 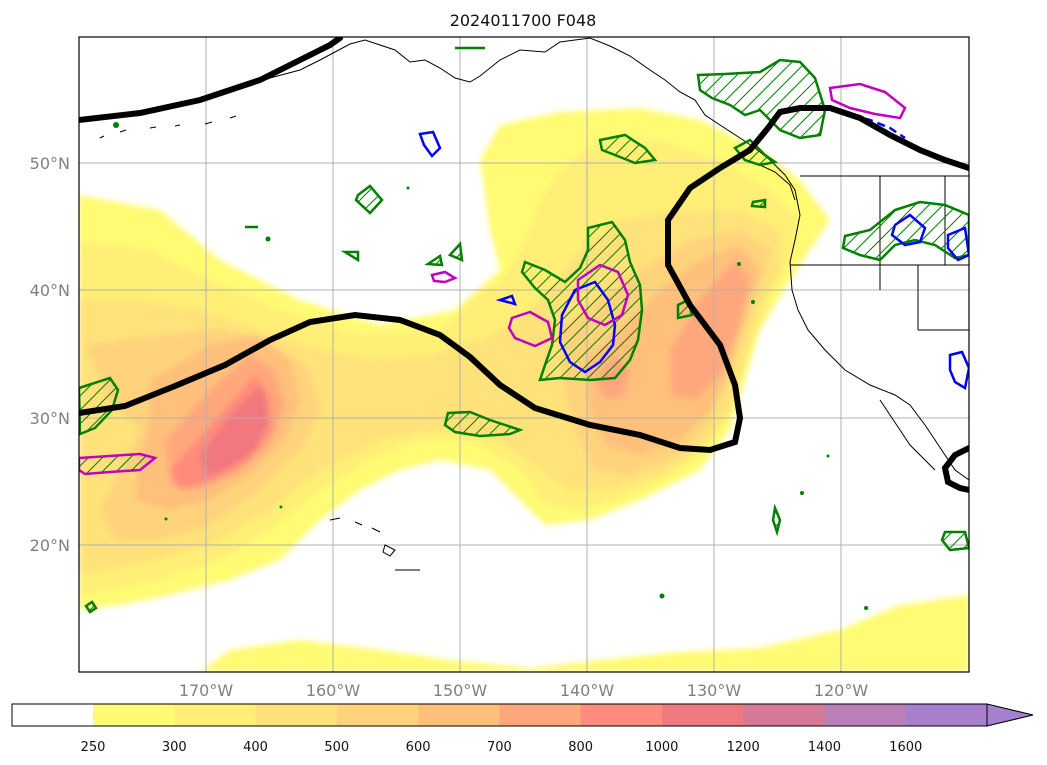 What do you see at coordinates (506, 300) in the screenshot?
I see `blue-contour-small` at bounding box center [506, 300].